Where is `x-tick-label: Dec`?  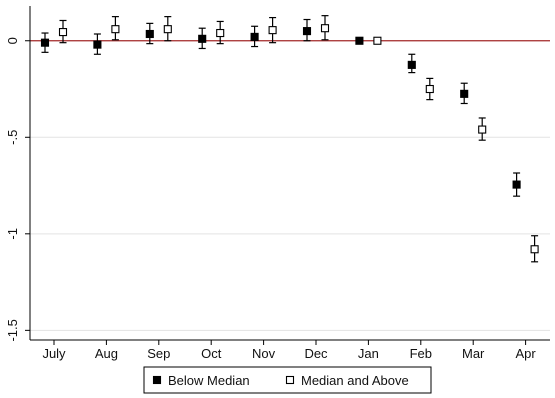
x-tick-label: Dec is located at coordinates (316, 353).